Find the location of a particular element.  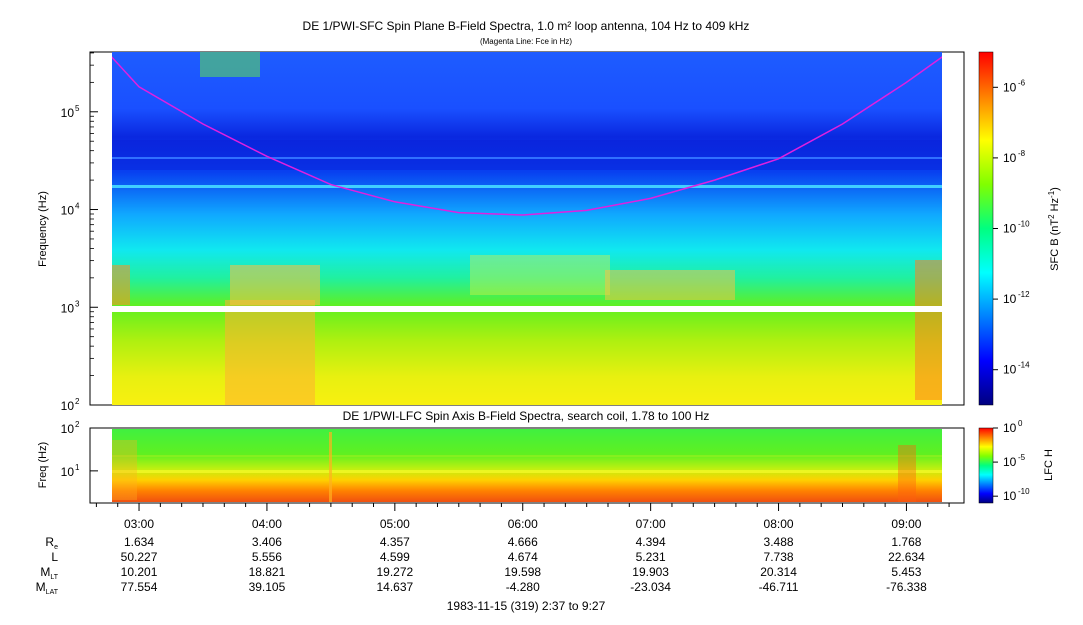

sfc-colorbar-tick-exponent: -10 is located at coordinates (1024, 224).